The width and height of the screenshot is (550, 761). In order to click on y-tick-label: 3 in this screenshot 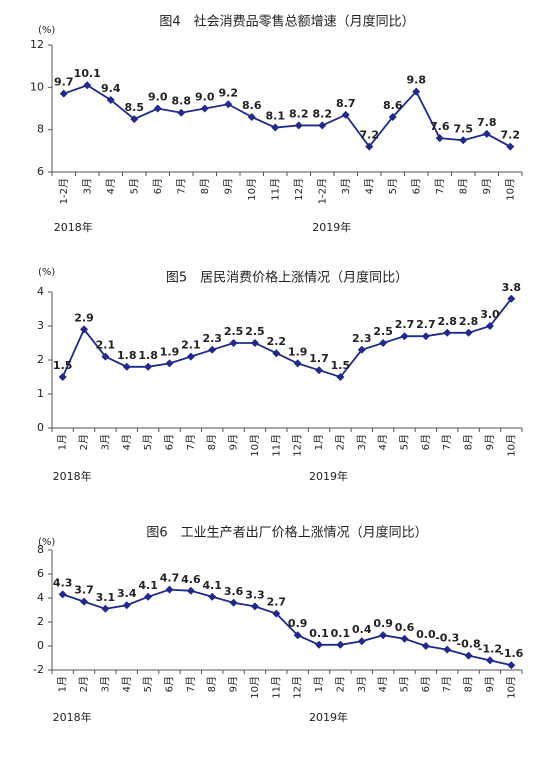, I will do `click(40, 325)`.